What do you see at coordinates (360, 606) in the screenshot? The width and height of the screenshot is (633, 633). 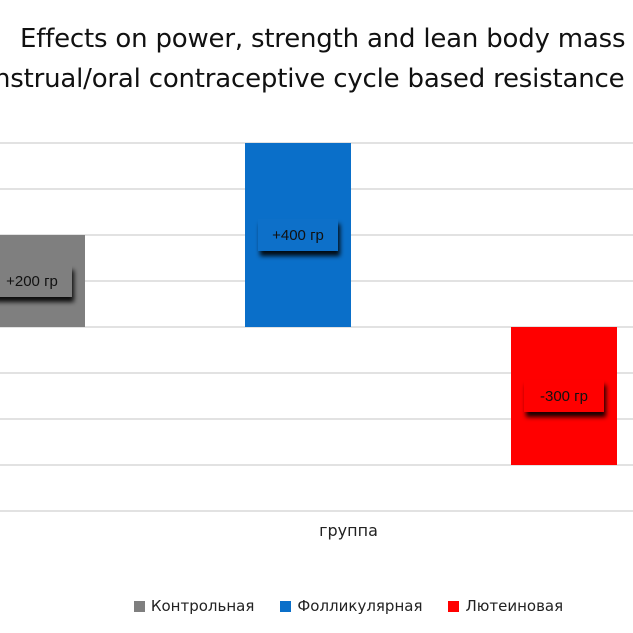 I see `legend-label-follicular: Фолликулярная` at bounding box center [360, 606].